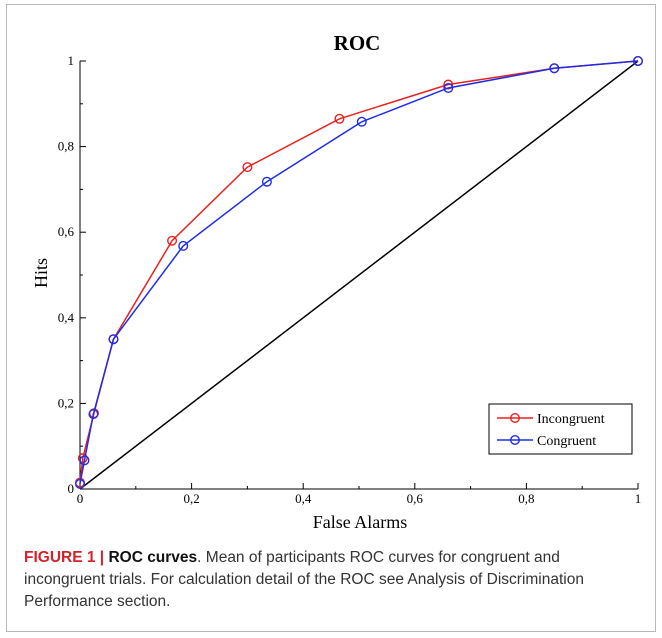 The image size is (662, 638). Describe the element at coordinates (415, 498) in the screenshot. I see `x-tick-label: 0,6` at that location.